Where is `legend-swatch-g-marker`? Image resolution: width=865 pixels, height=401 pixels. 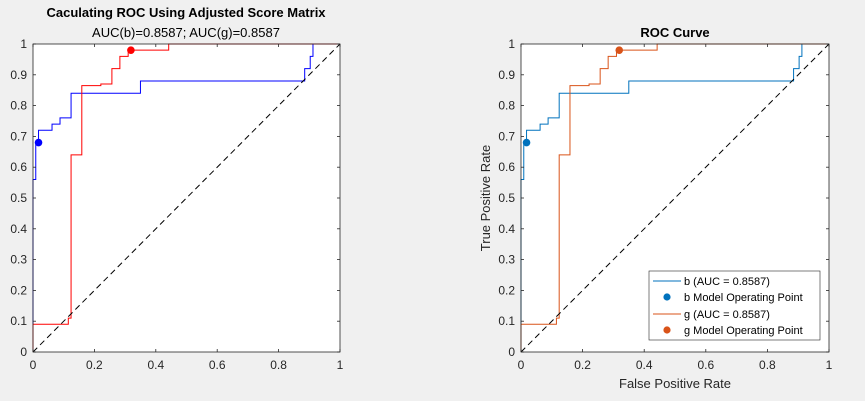 legend-swatch-g-marker is located at coordinates (667, 330).